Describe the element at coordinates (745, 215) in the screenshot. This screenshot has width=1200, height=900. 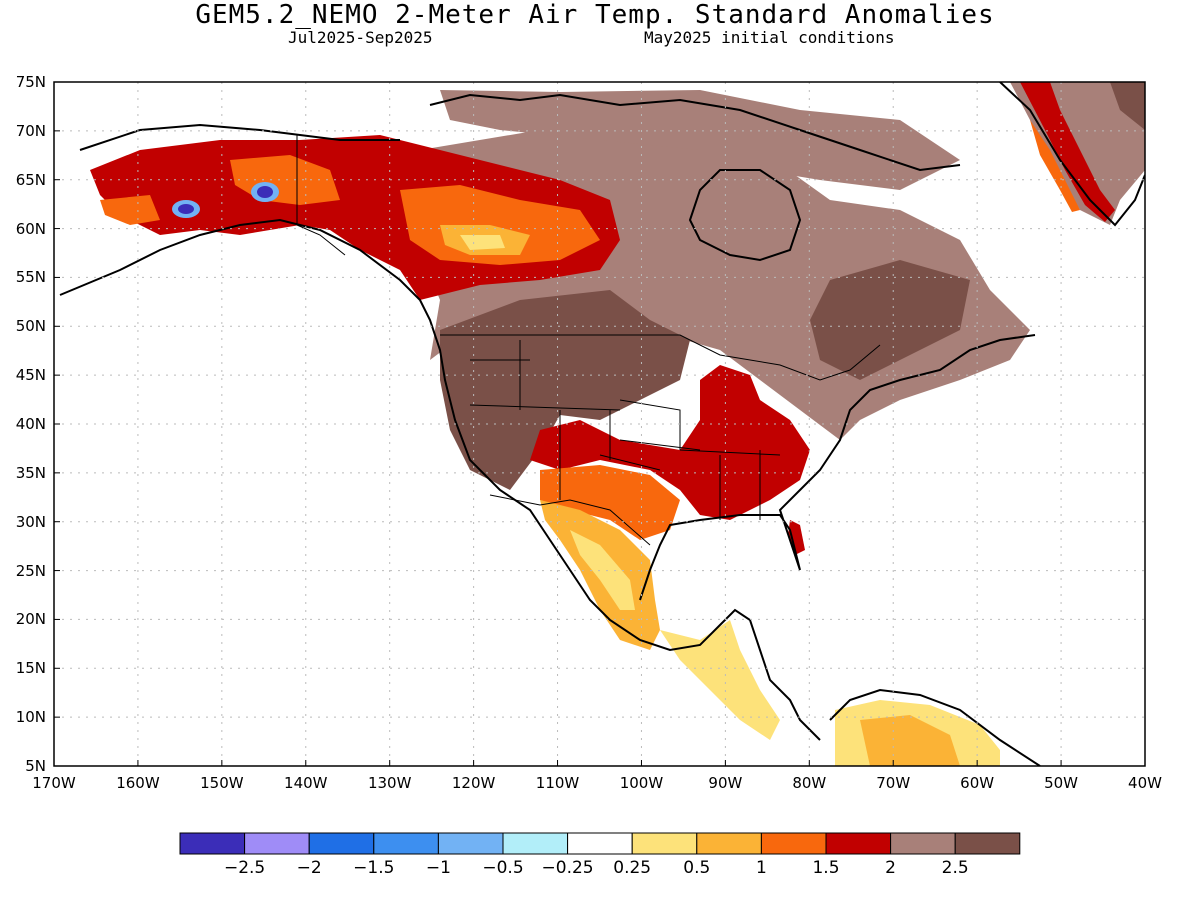
I see `coastline-hudson-bay` at that location.